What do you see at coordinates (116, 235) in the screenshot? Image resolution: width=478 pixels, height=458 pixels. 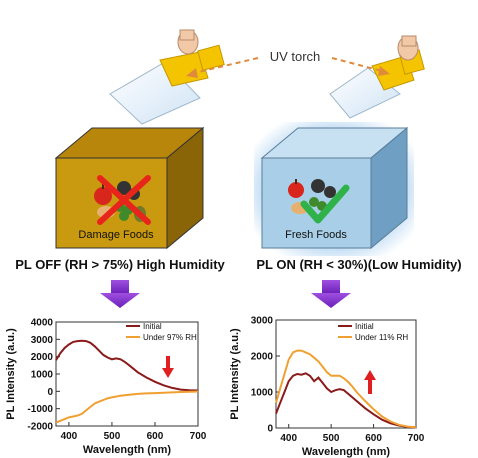 I see `damage-box-label: Damage Foods` at bounding box center [116, 235].